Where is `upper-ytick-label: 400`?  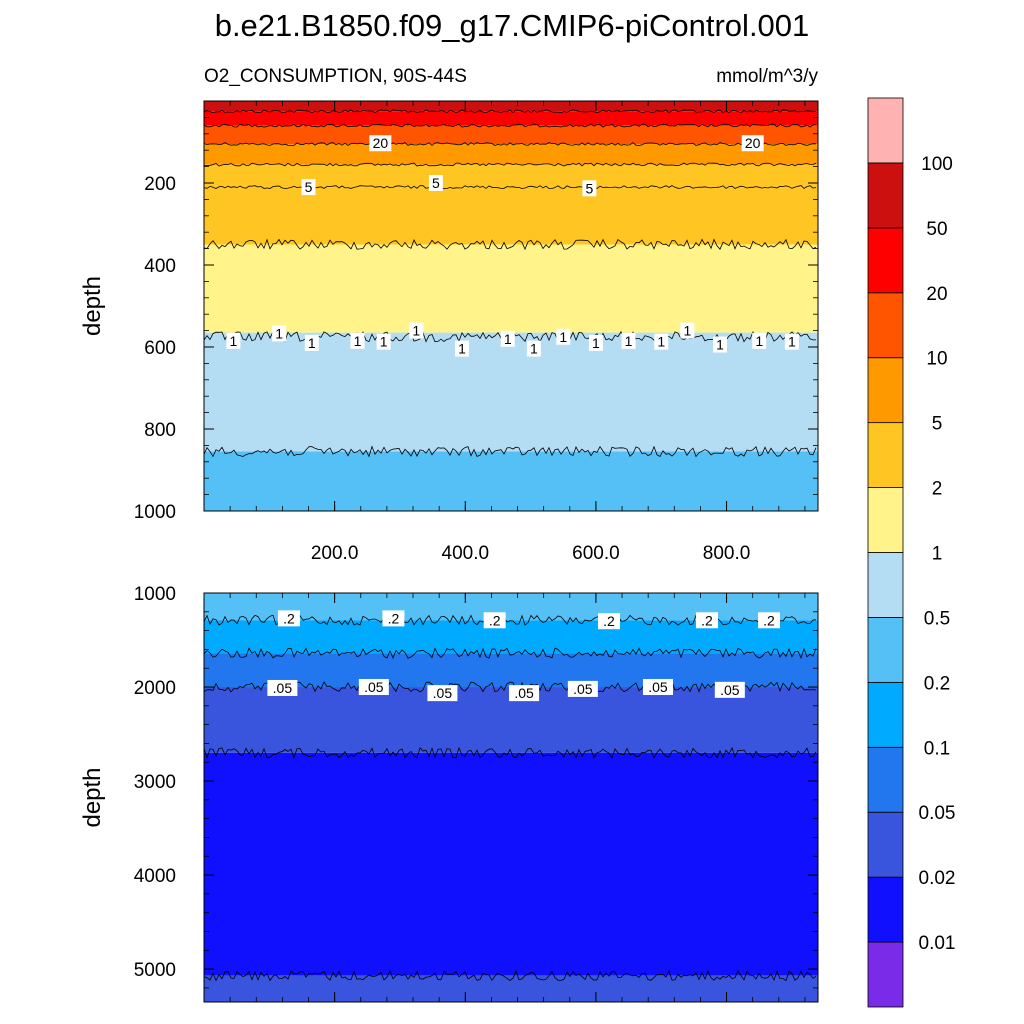 upper-ytick-label: 400 is located at coordinates (160, 266).